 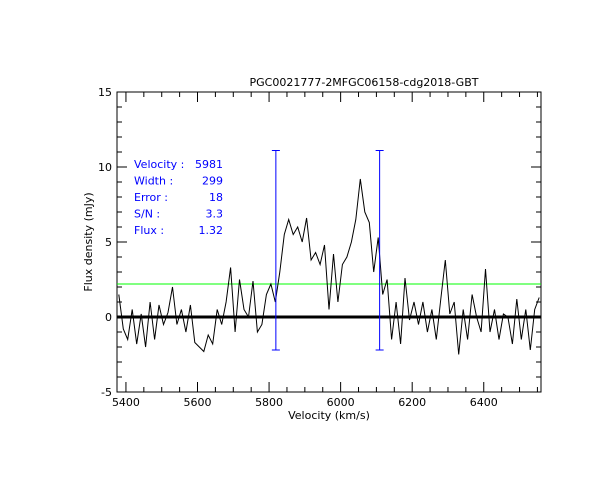 What do you see at coordinates (151, 197) in the screenshot?
I see `annotation-label: Error :` at bounding box center [151, 197].